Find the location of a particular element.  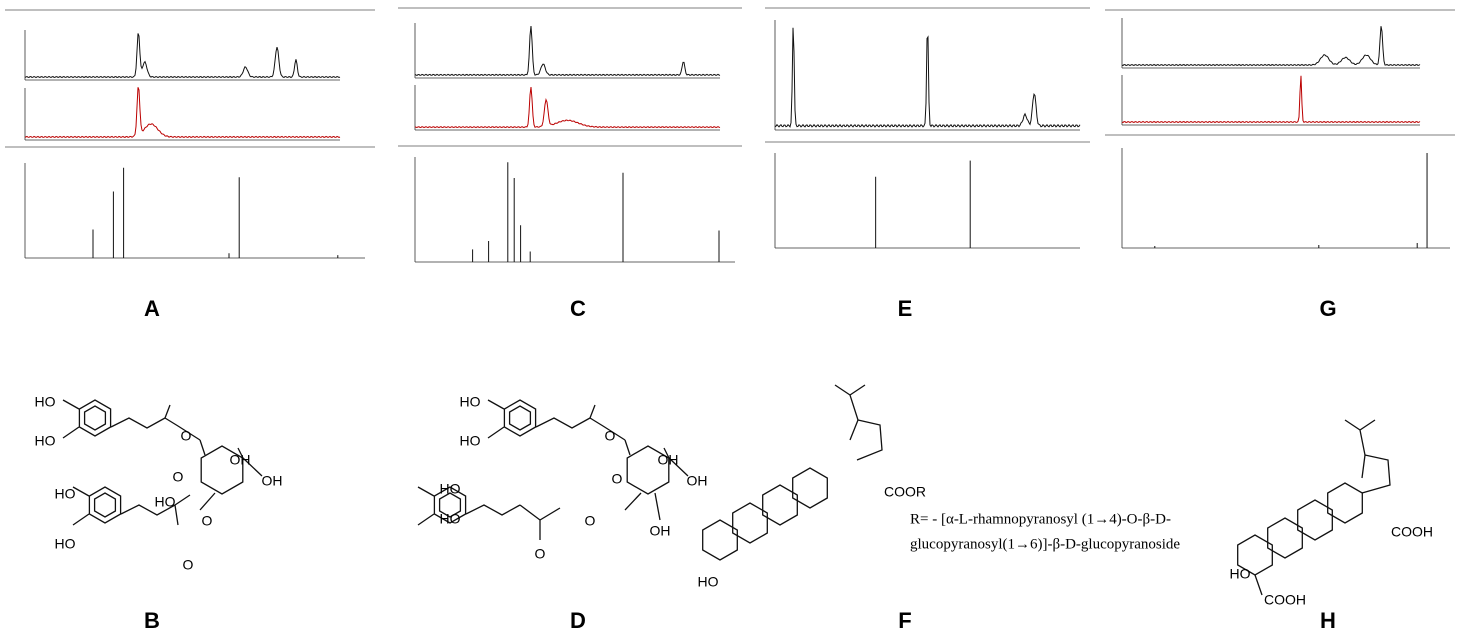

panel-label: H is located at coordinates (1328, 620).